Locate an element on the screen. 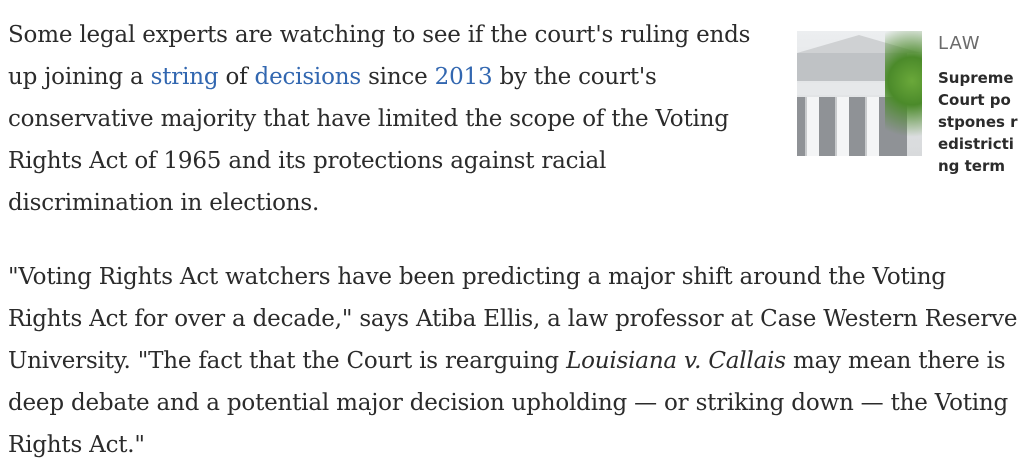  text: of is located at coordinates (236, 77).